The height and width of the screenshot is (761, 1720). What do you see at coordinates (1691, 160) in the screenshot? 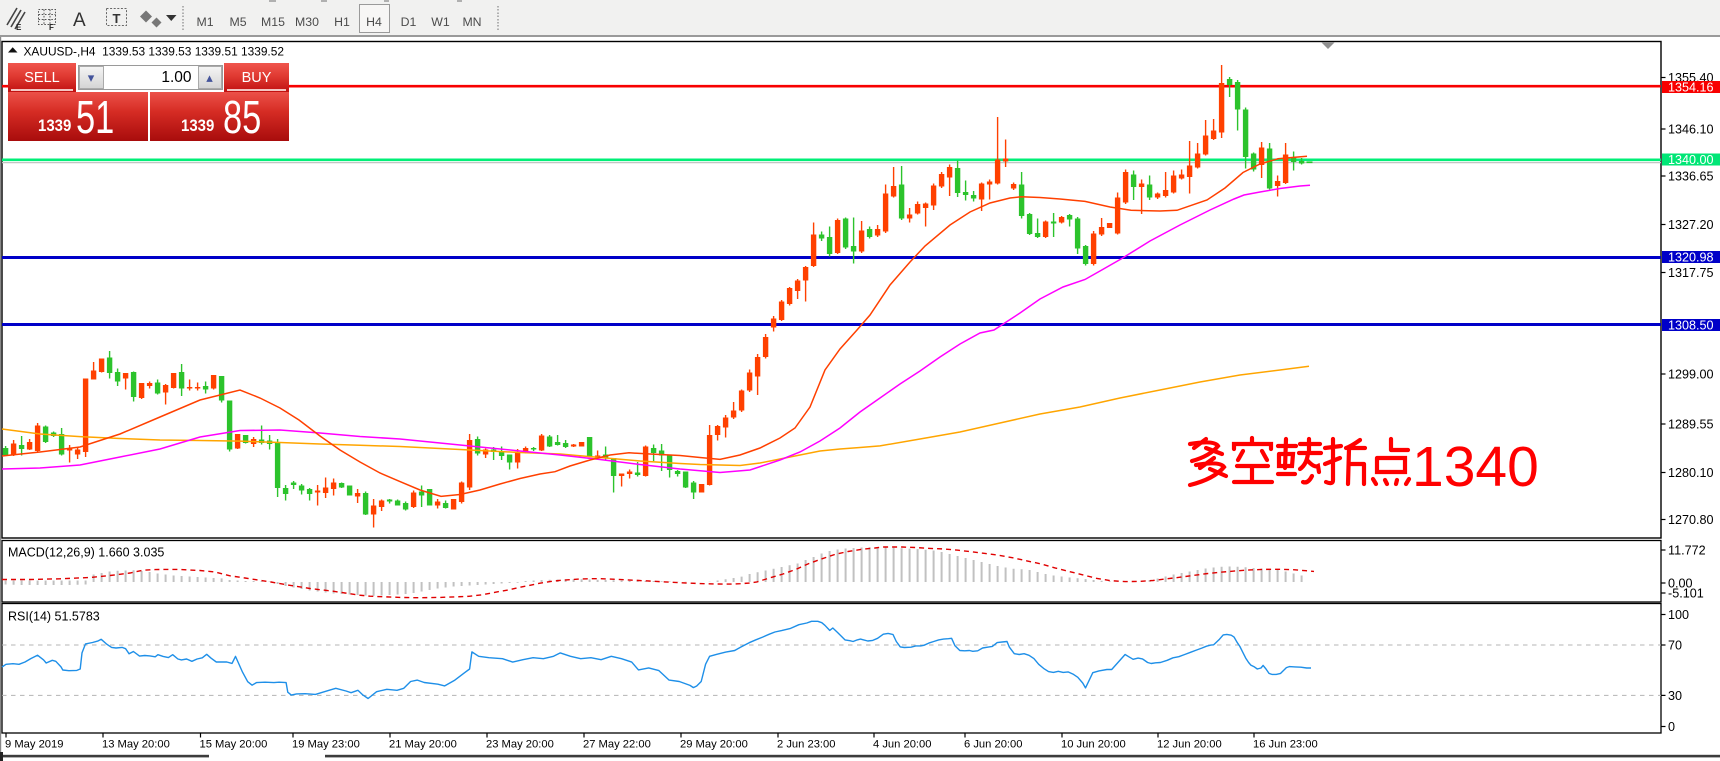
I see `svg-text: 1340.00` at bounding box center [1691, 160].